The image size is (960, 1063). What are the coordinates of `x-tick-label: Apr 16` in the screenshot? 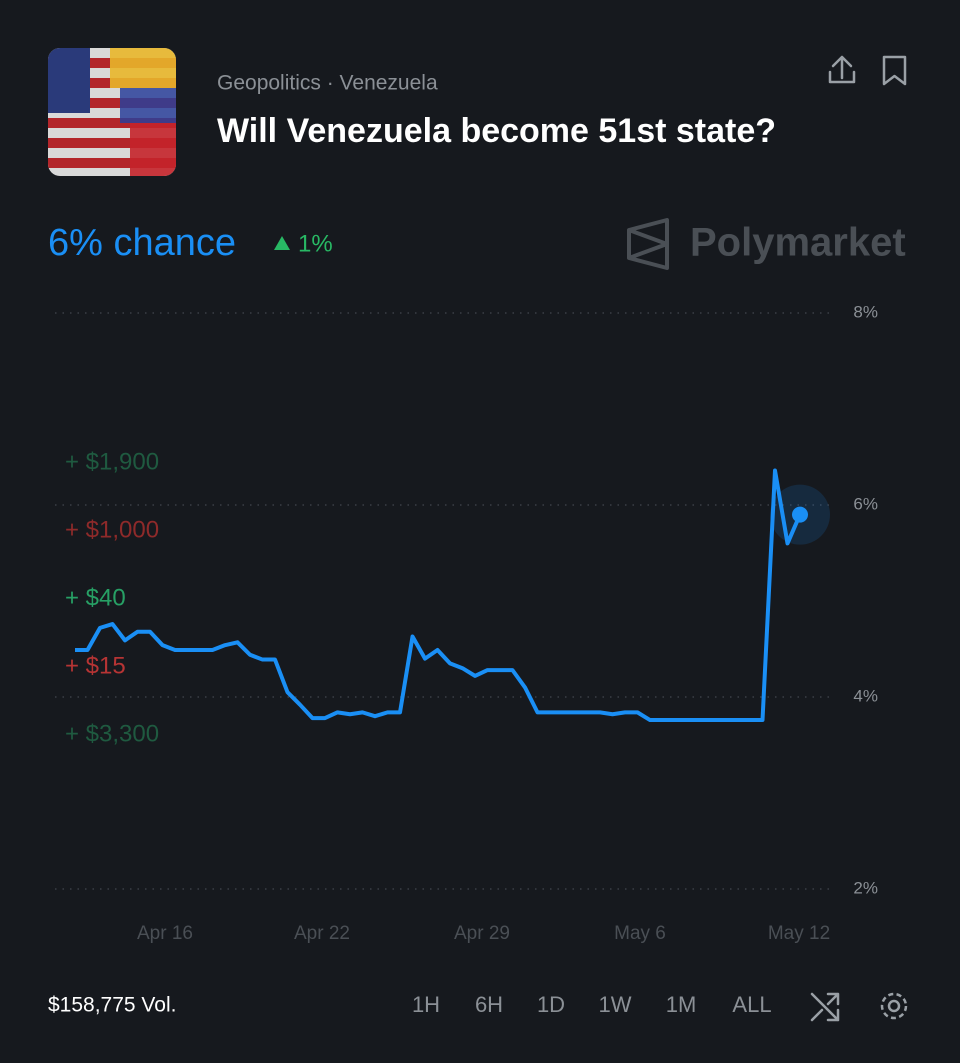 It's located at (165, 933).